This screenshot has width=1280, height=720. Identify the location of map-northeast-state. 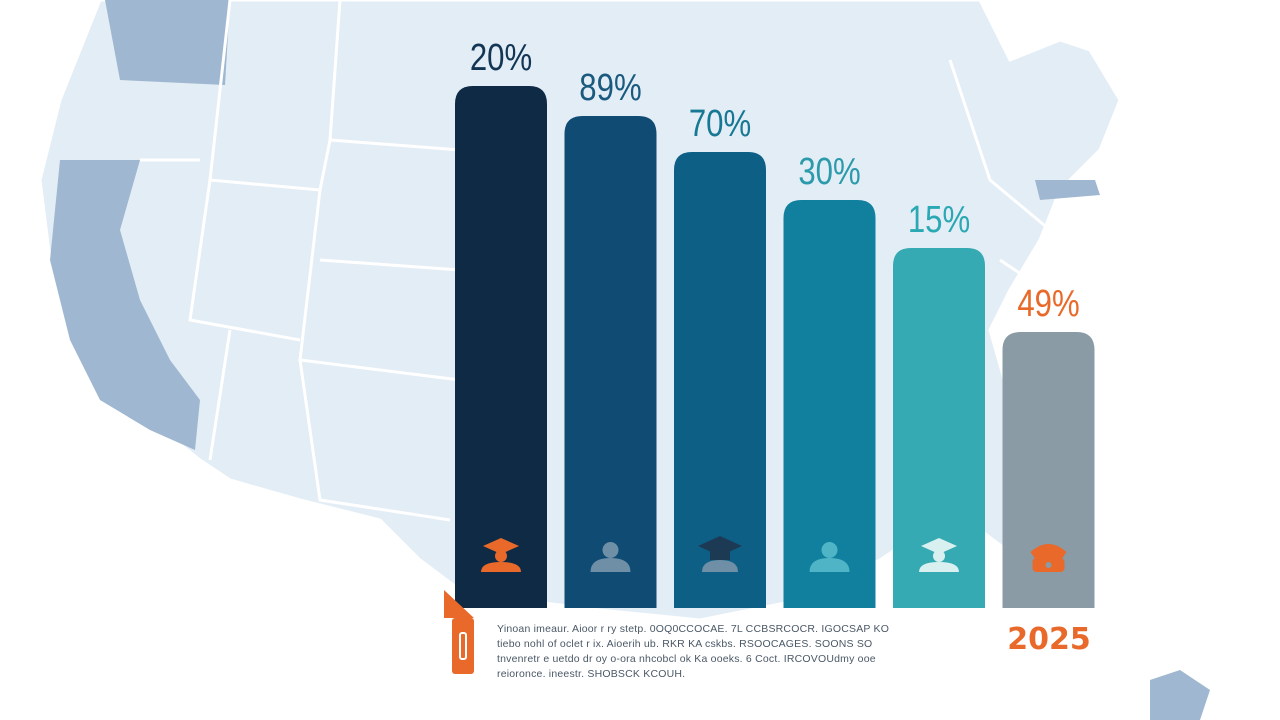
(1067, 190).